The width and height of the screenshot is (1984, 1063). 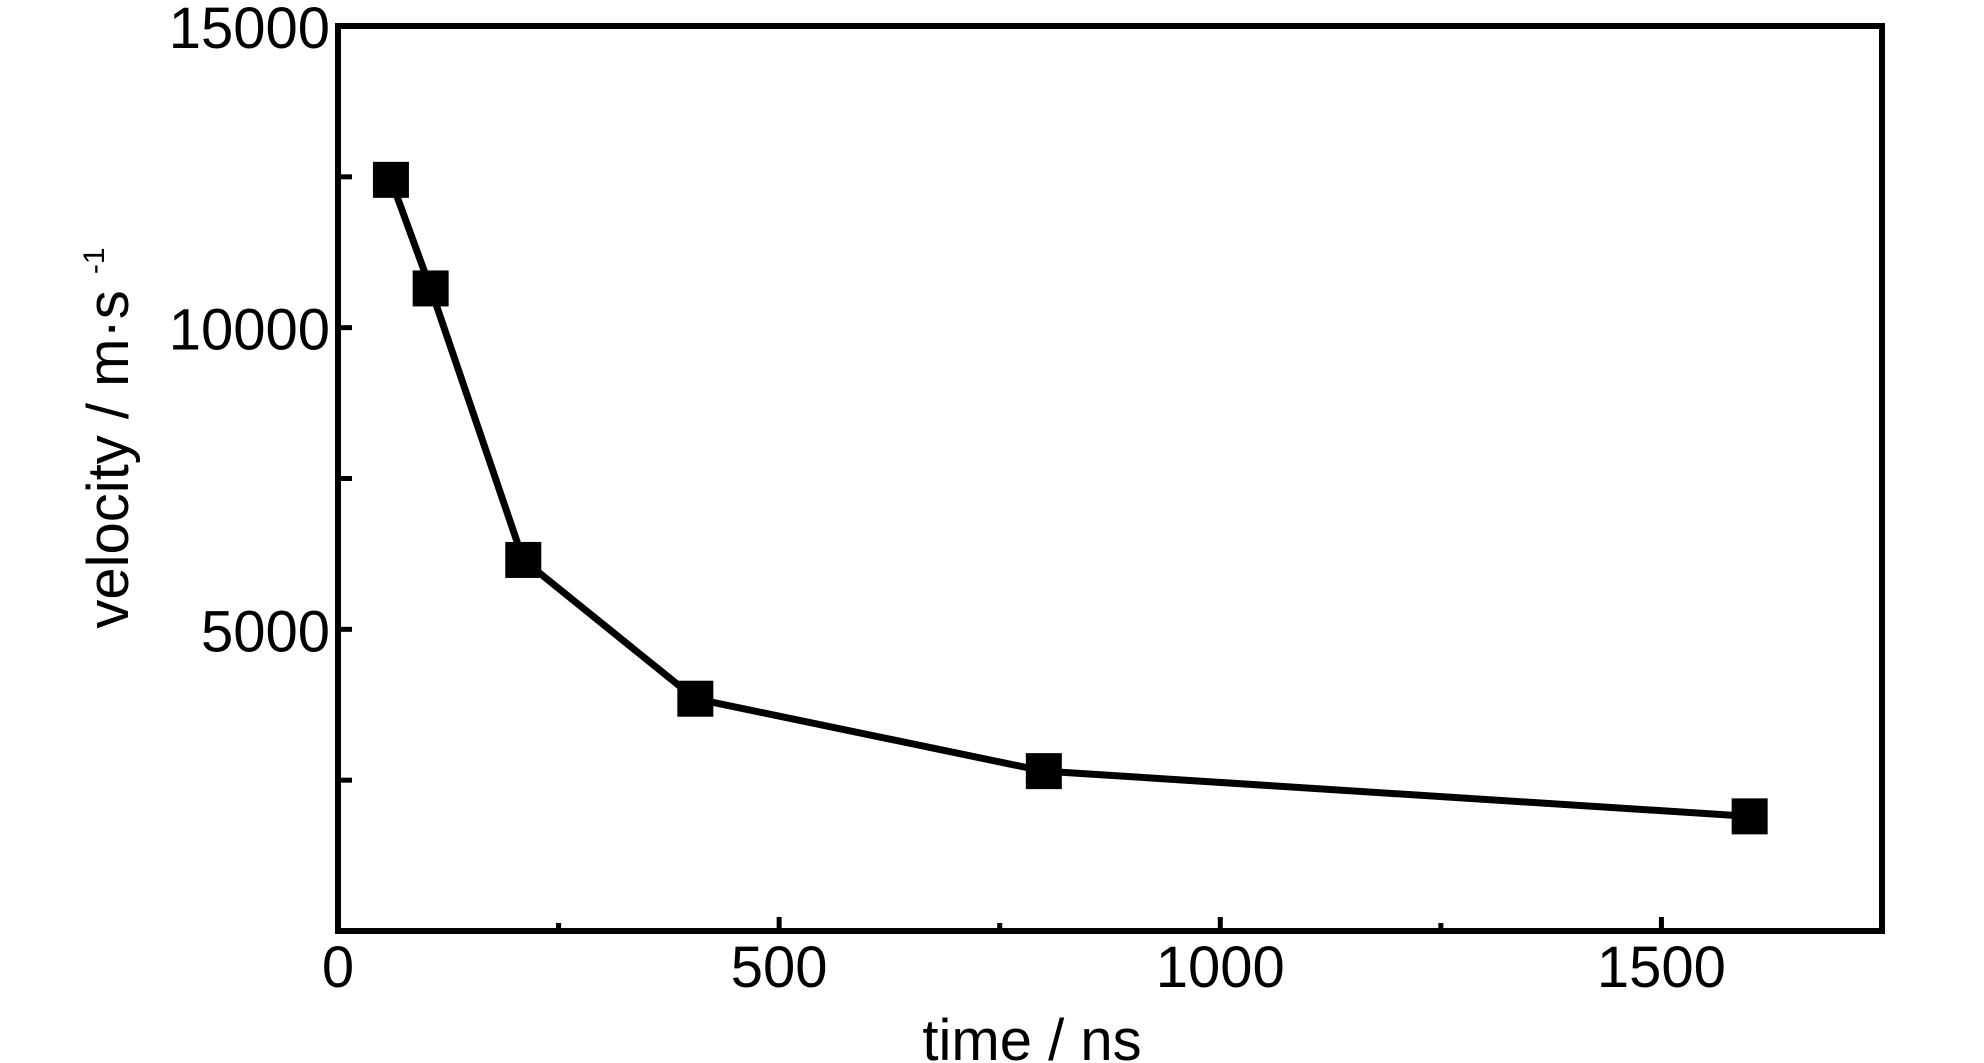 What do you see at coordinates (249, 30) in the screenshot?
I see `y-tick-label-2: 15000` at bounding box center [249, 30].